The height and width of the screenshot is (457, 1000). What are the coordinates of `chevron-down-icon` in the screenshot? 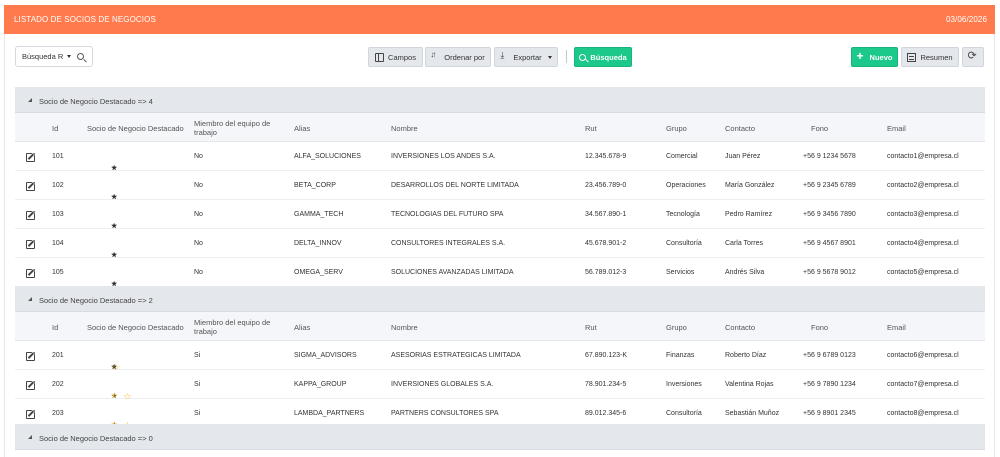 It's located at (69, 56).